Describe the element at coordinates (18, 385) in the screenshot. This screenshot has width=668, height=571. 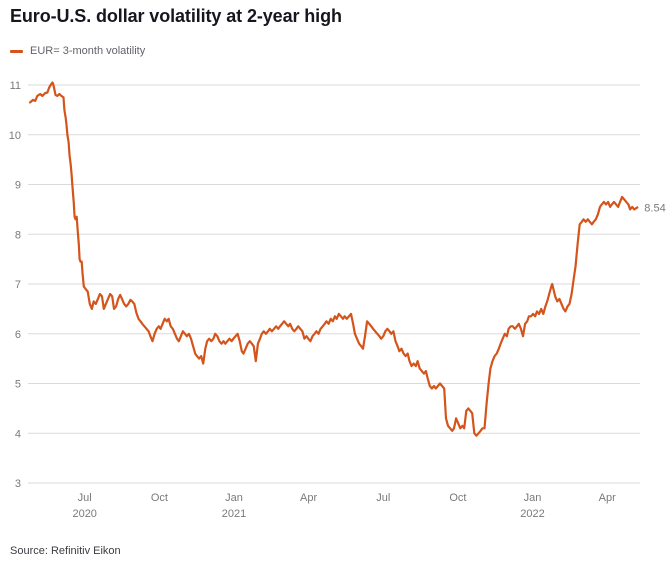
I see `y-tick-label: 5` at that location.